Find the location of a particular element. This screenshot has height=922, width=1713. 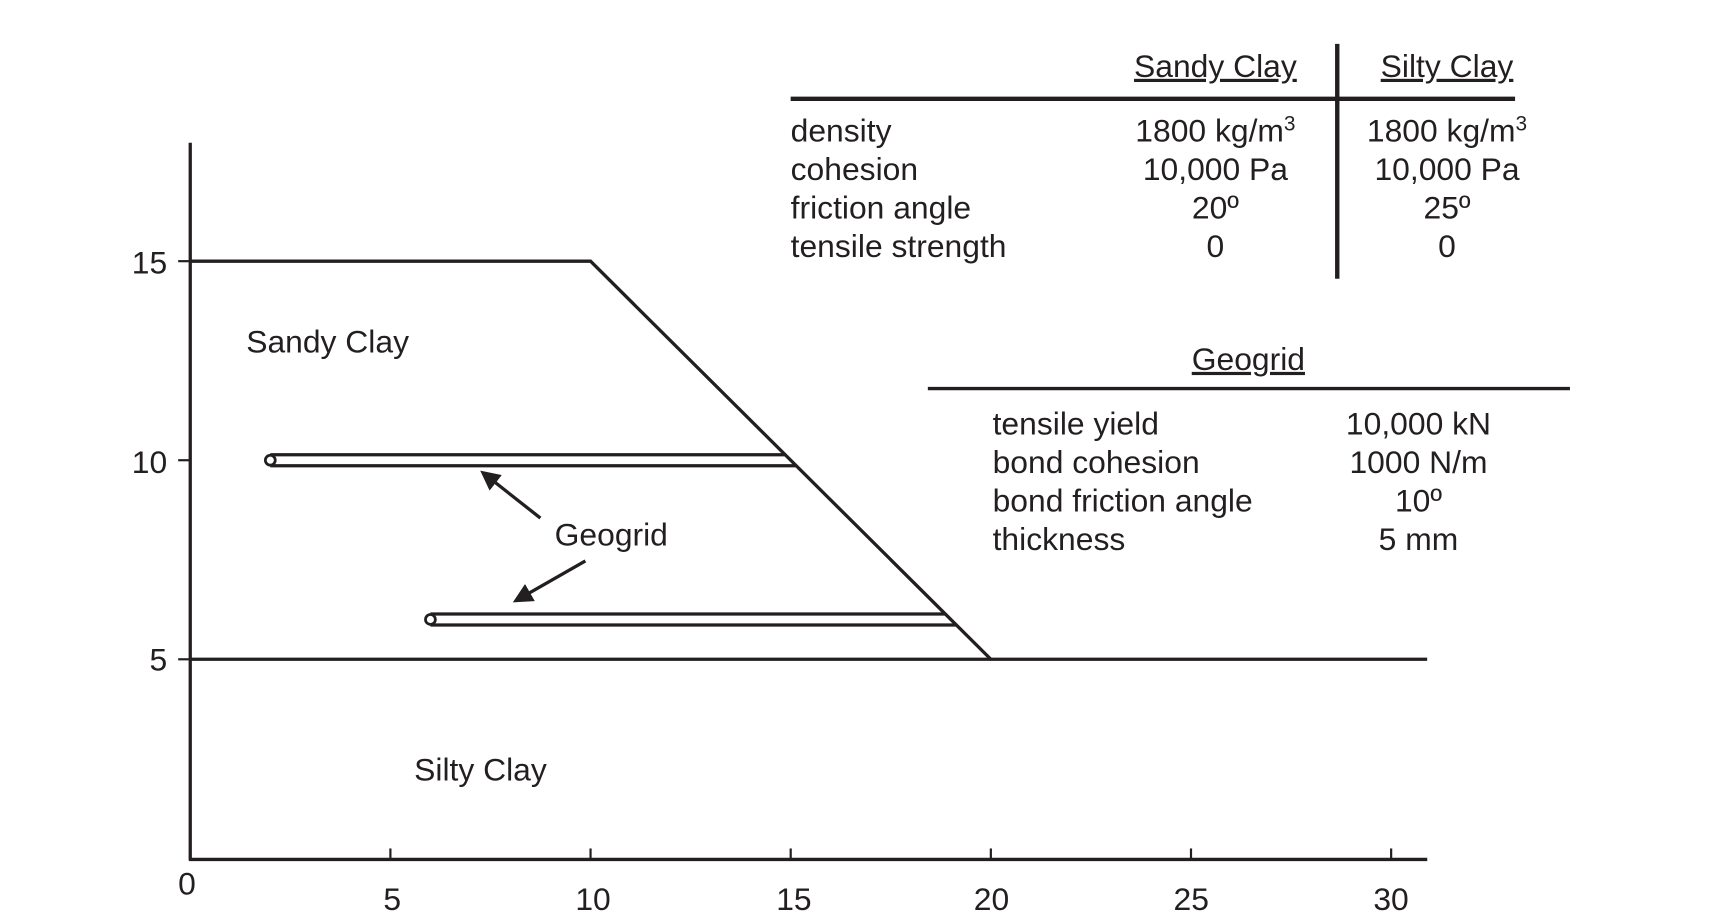

property-label: tensile strength is located at coordinates (899, 246).